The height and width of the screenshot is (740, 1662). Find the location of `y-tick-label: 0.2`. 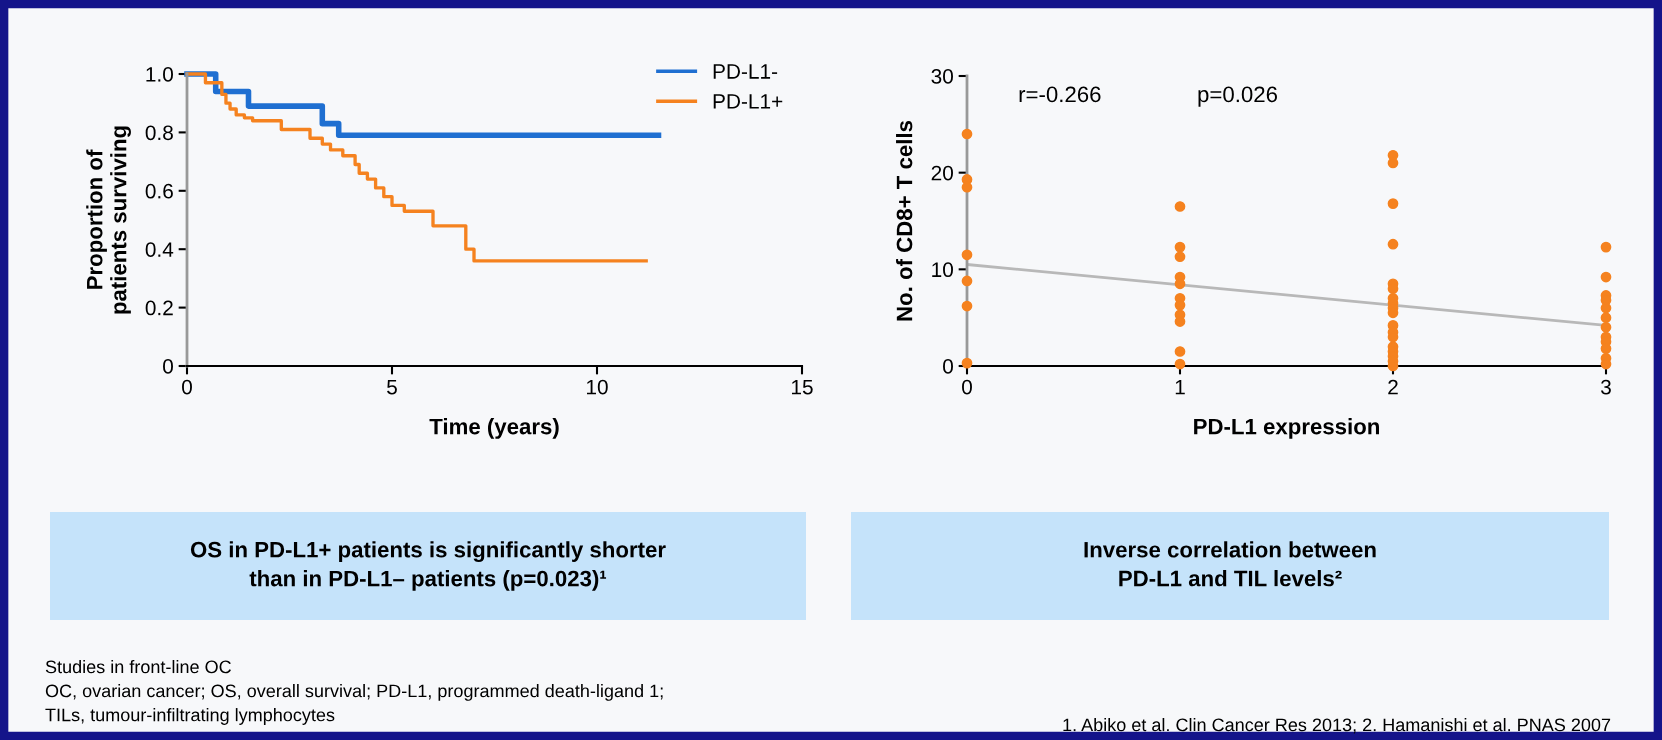

y-tick-label: 0.2 is located at coordinates (159, 308).